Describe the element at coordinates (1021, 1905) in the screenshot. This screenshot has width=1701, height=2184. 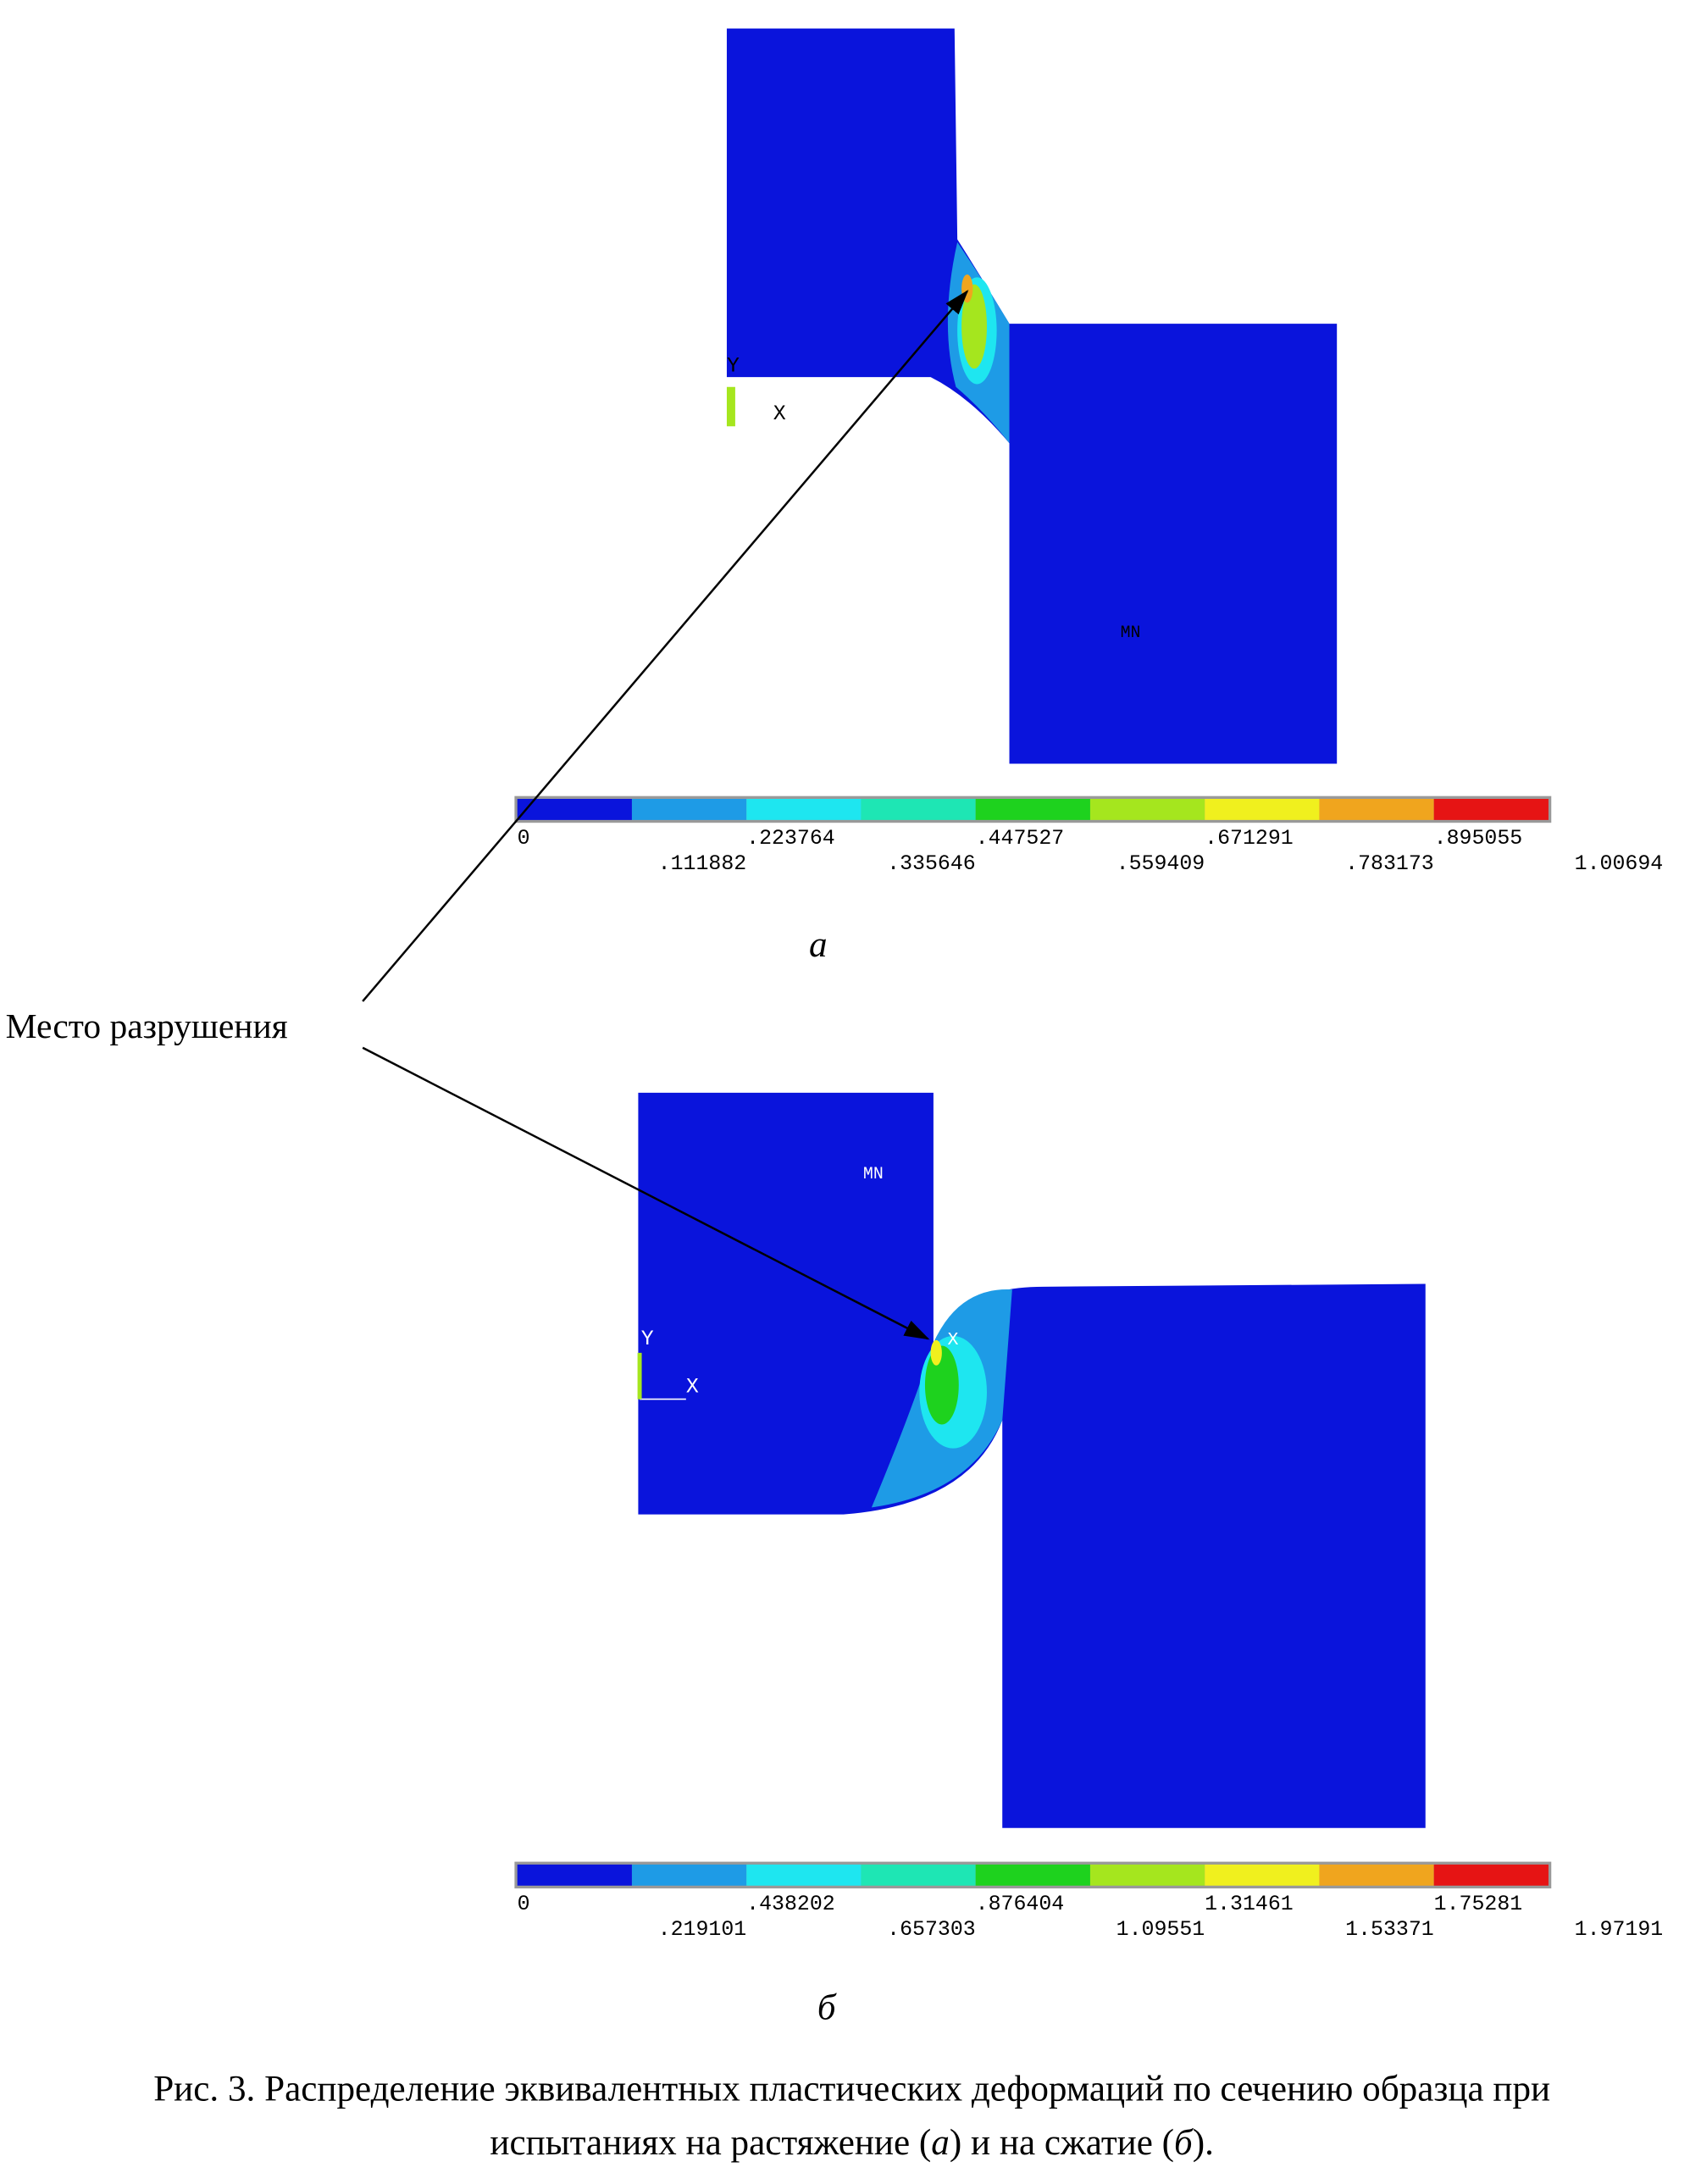
I see `colorbar-label: .876404` at that location.